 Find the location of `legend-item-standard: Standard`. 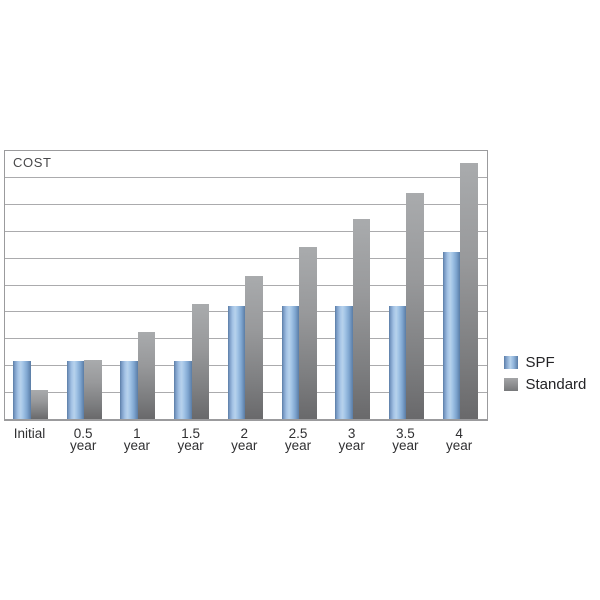

legend-item-standard: Standard is located at coordinates (545, 384).